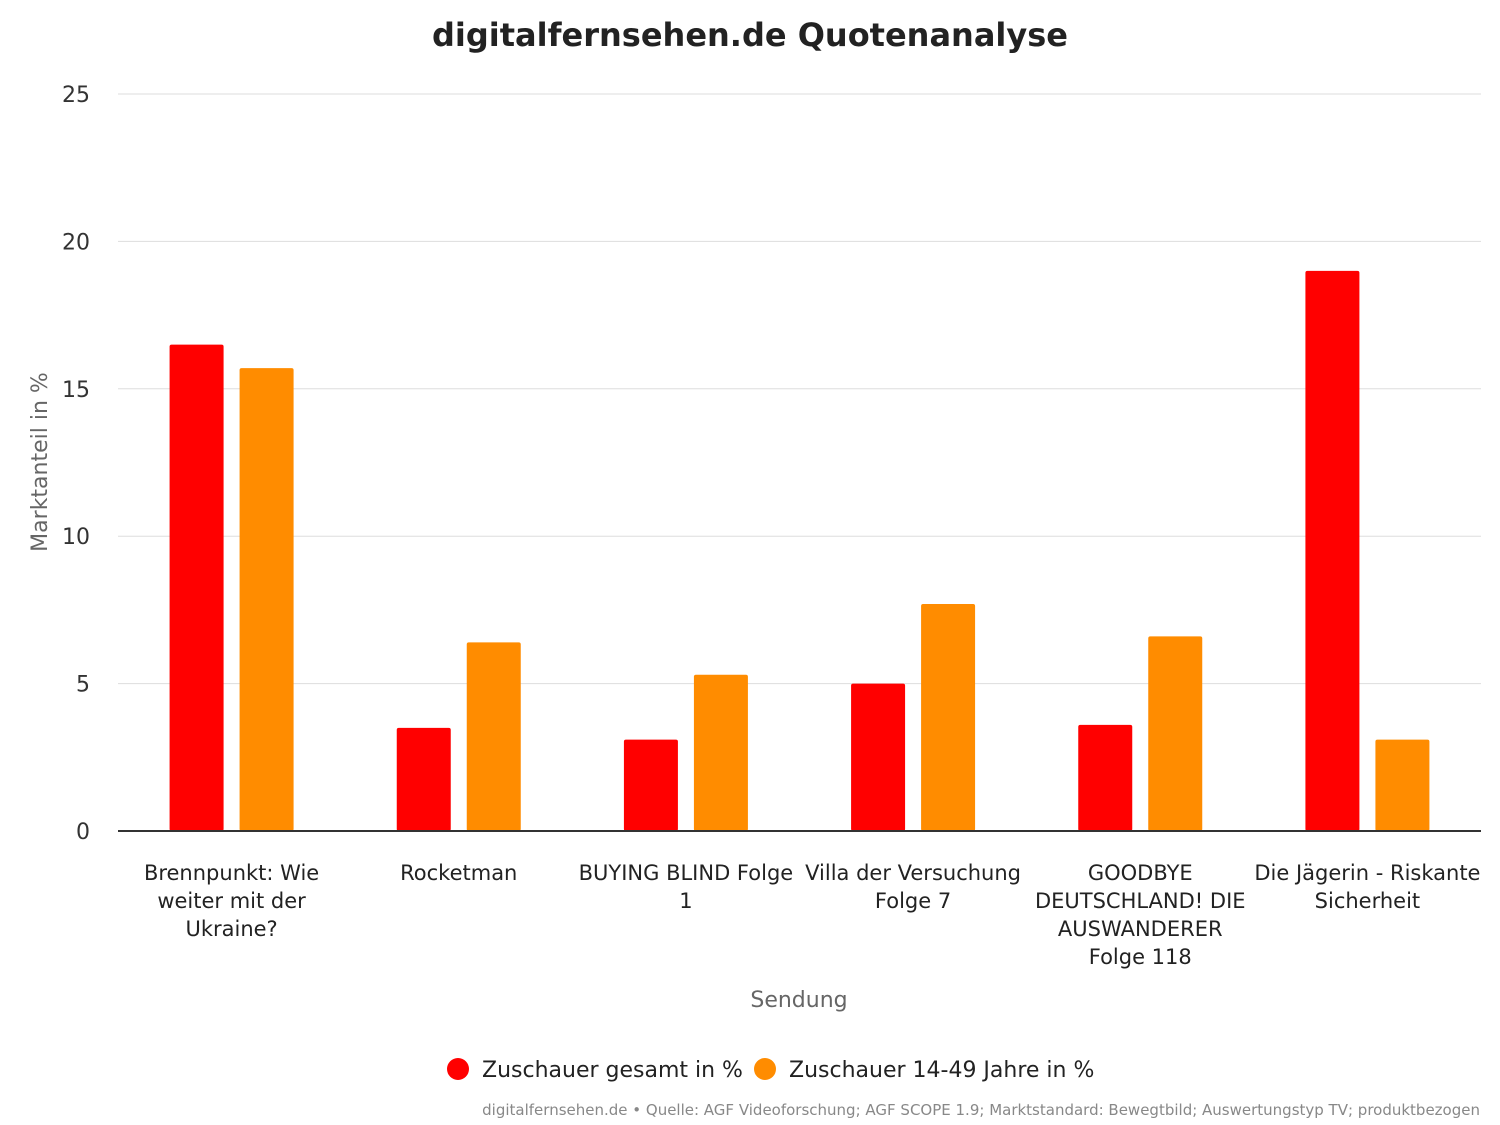  Describe the element at coordinates (40, 462) in the screenshot. I see `y-axis-title: Marktanteil in %` at that location.